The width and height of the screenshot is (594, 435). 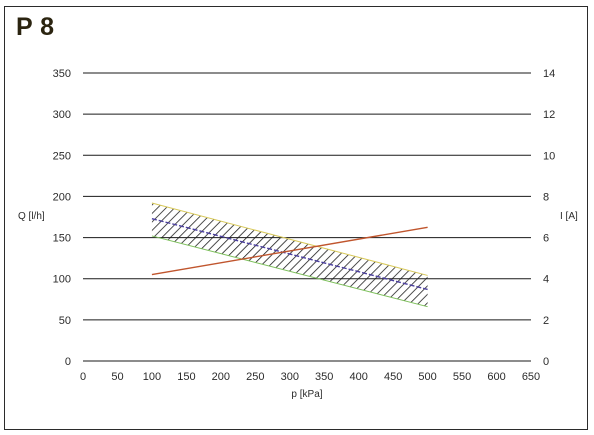 What do you see at coordinates (62, 280) in the screenshot?
I see `y-tick-label-left: 100` at bounding box center [62, 280].